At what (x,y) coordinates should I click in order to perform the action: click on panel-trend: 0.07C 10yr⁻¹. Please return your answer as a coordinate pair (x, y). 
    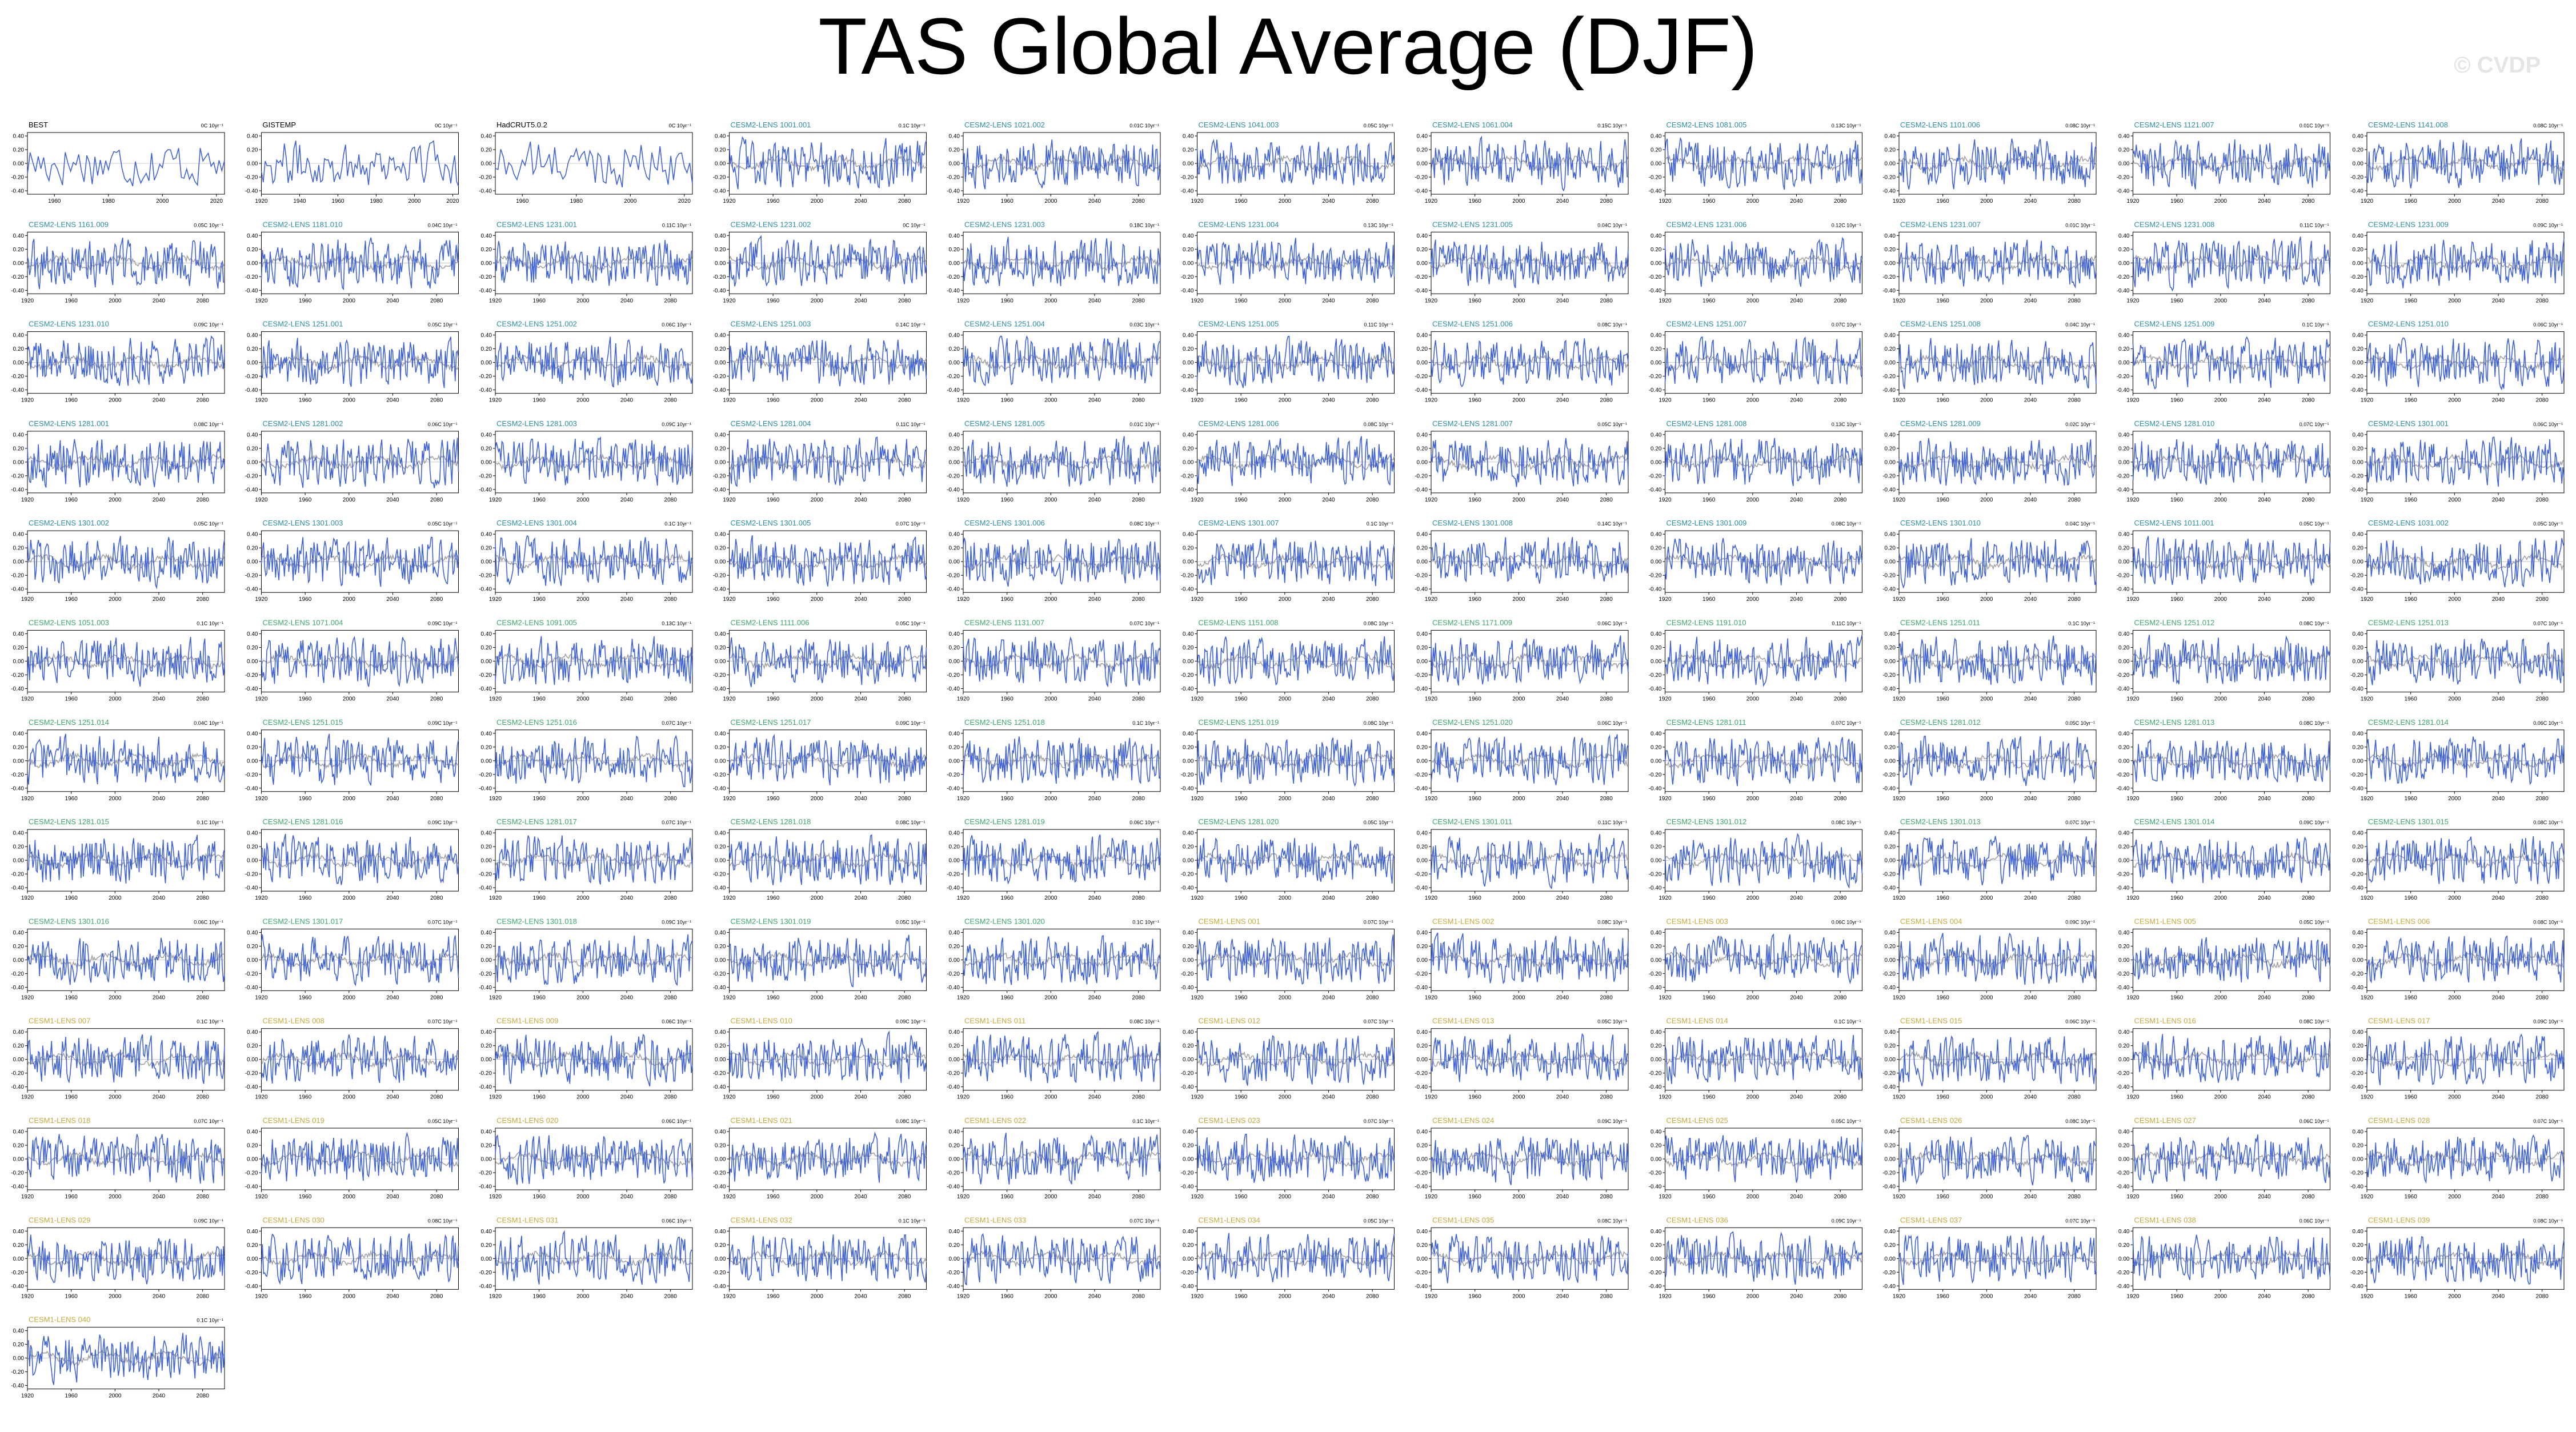
    Looking at the image, I should click on (443, 1022).